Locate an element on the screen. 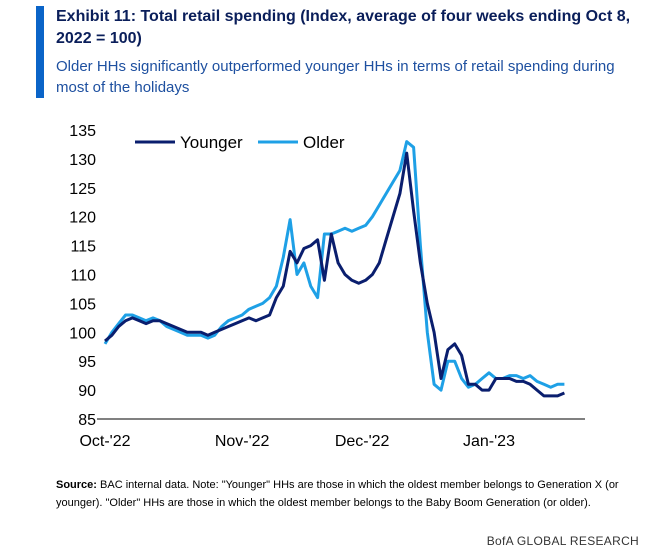 The height and width of the screenshot is (554, 653). legend: Younger Older is located at coordinates (240, 142).